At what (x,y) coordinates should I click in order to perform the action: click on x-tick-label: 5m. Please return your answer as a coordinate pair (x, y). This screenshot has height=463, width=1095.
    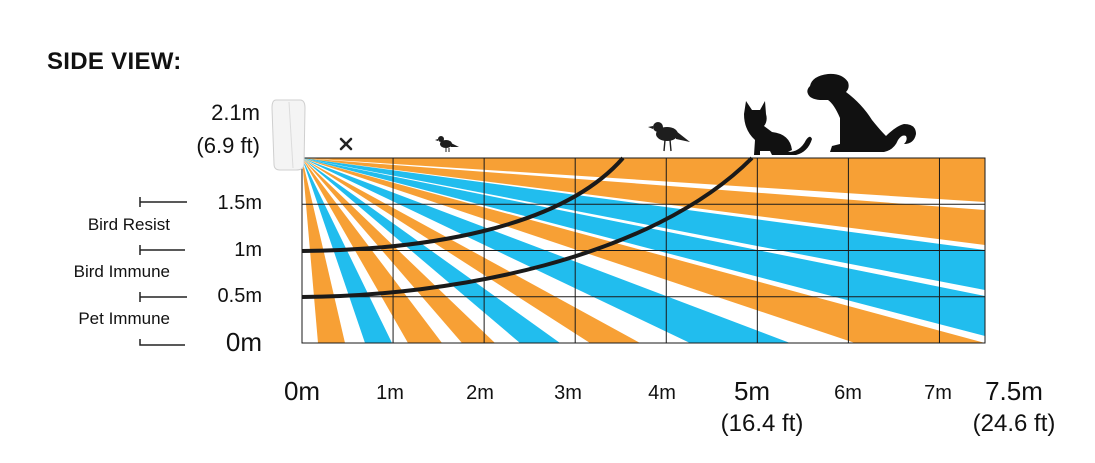
    Looking at the image, I should click on (752, 391).